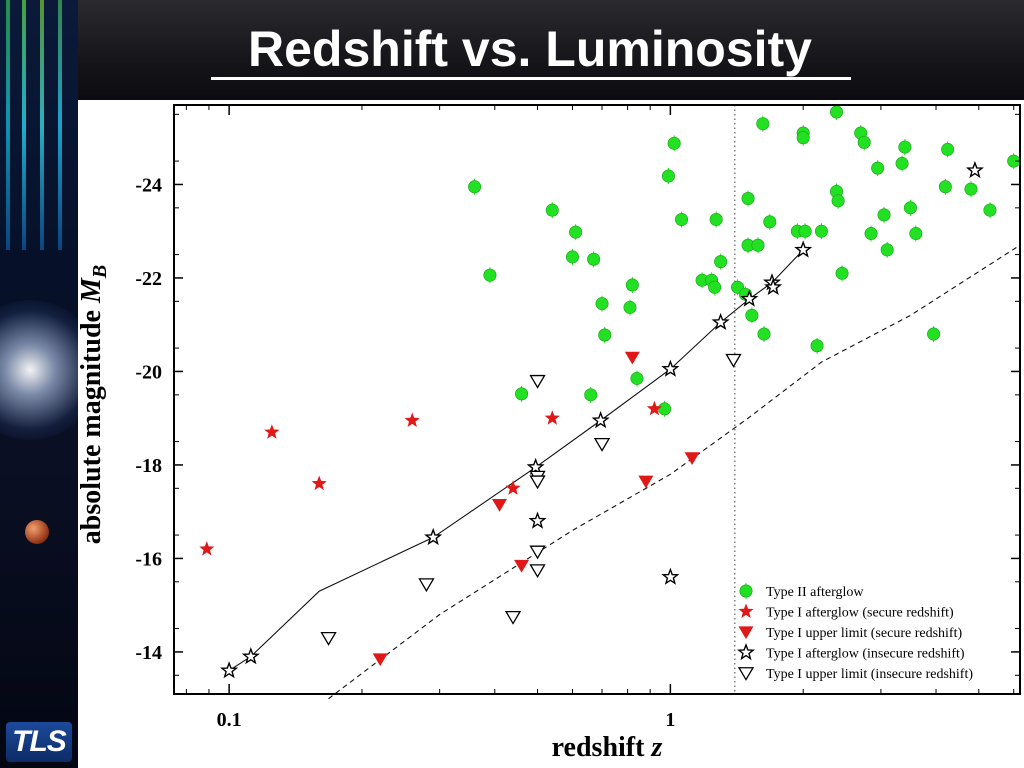 The height and width of the screenshot is (768, 1024). What do you see at coordinates (148, 372) in the screenshot?
I see `y-tick-label: -20` at bounding box center [148, 372].